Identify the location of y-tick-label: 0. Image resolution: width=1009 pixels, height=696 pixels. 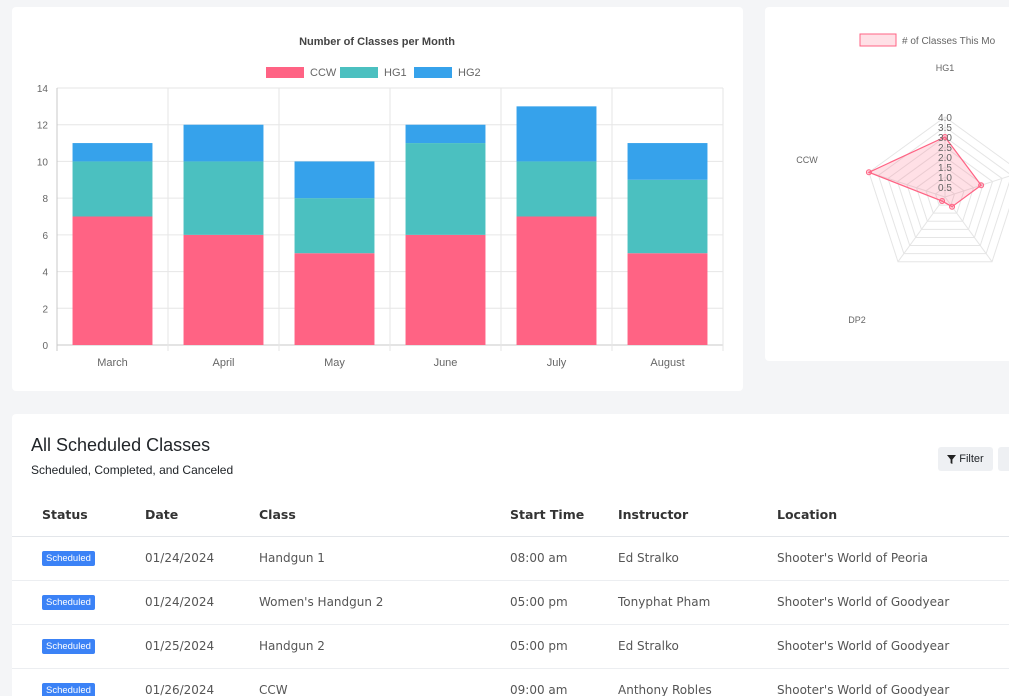
(45, 346).